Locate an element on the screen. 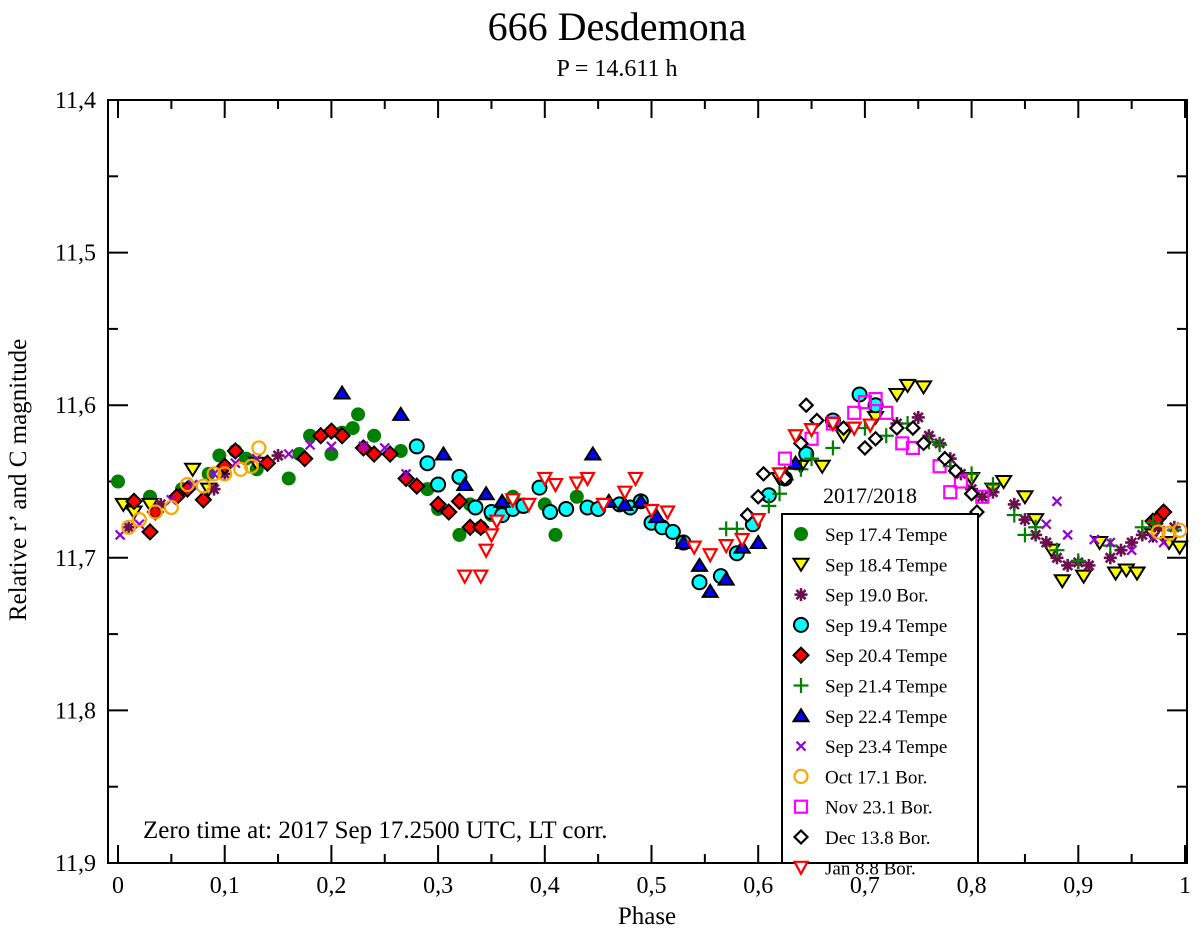  x-tick-label: 0,4 is located at coordinates (545, 886).